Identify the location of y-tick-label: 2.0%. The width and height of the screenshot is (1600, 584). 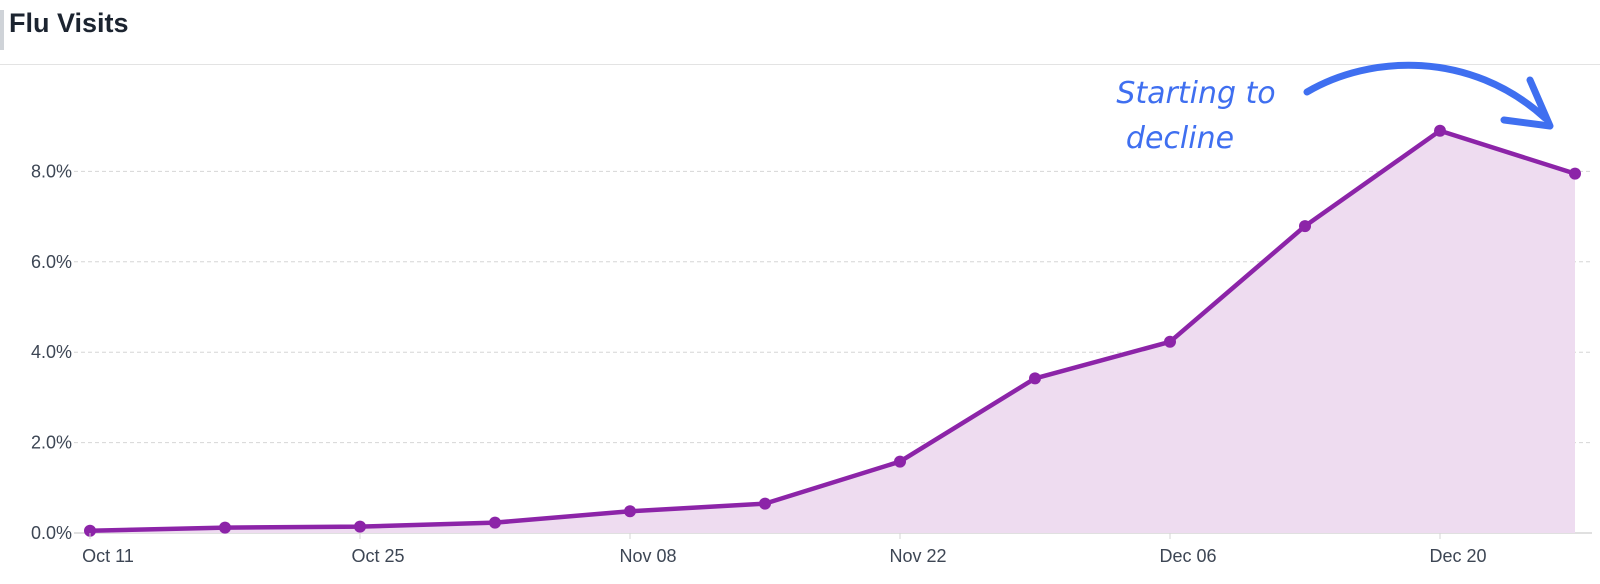
(51, 443).